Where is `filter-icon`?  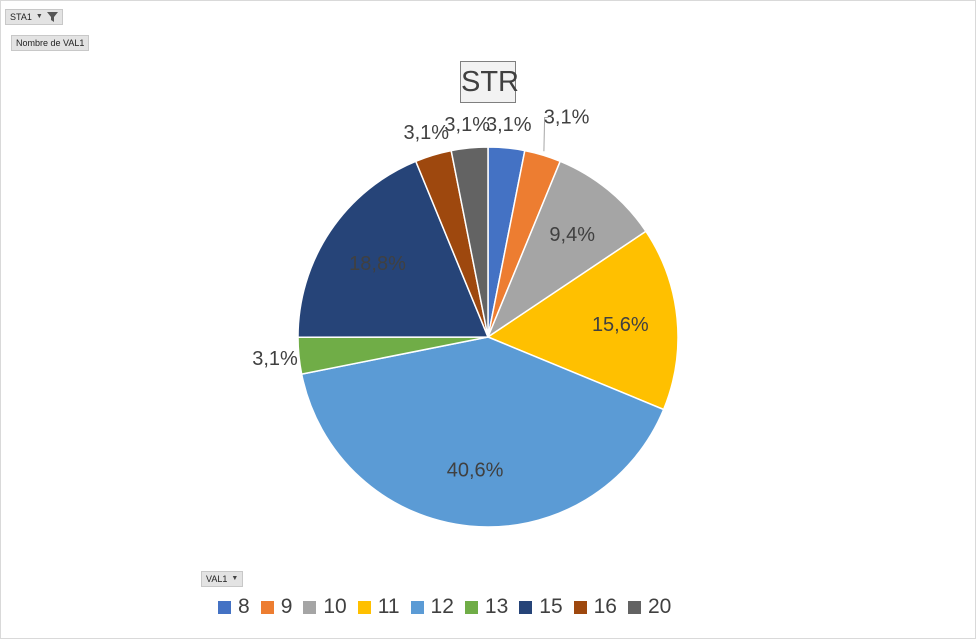
filter-icon is located at coordinates (52, 17).